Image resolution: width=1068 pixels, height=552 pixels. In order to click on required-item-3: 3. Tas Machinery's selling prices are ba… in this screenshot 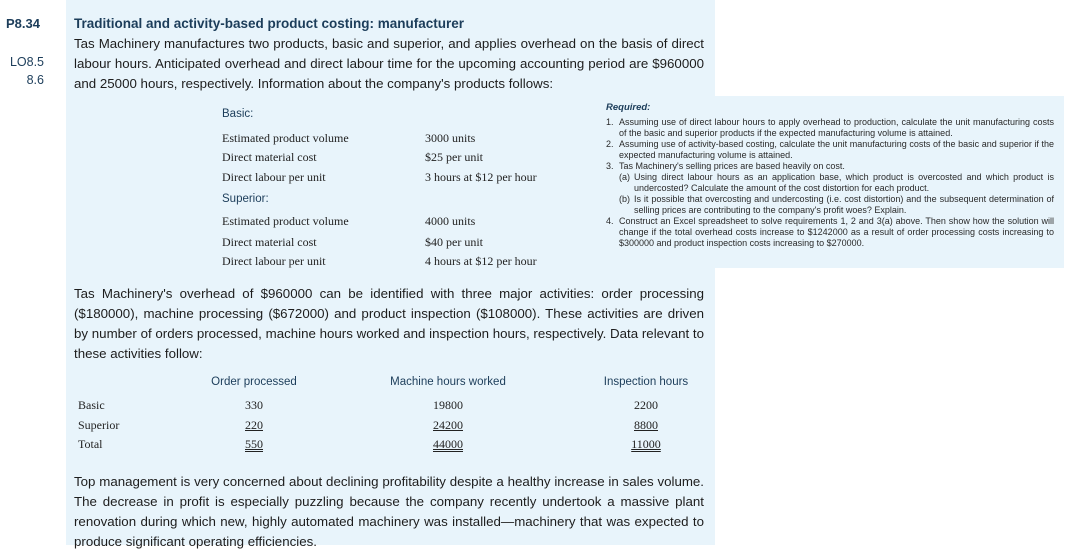, I will do `click(830, 166)`.